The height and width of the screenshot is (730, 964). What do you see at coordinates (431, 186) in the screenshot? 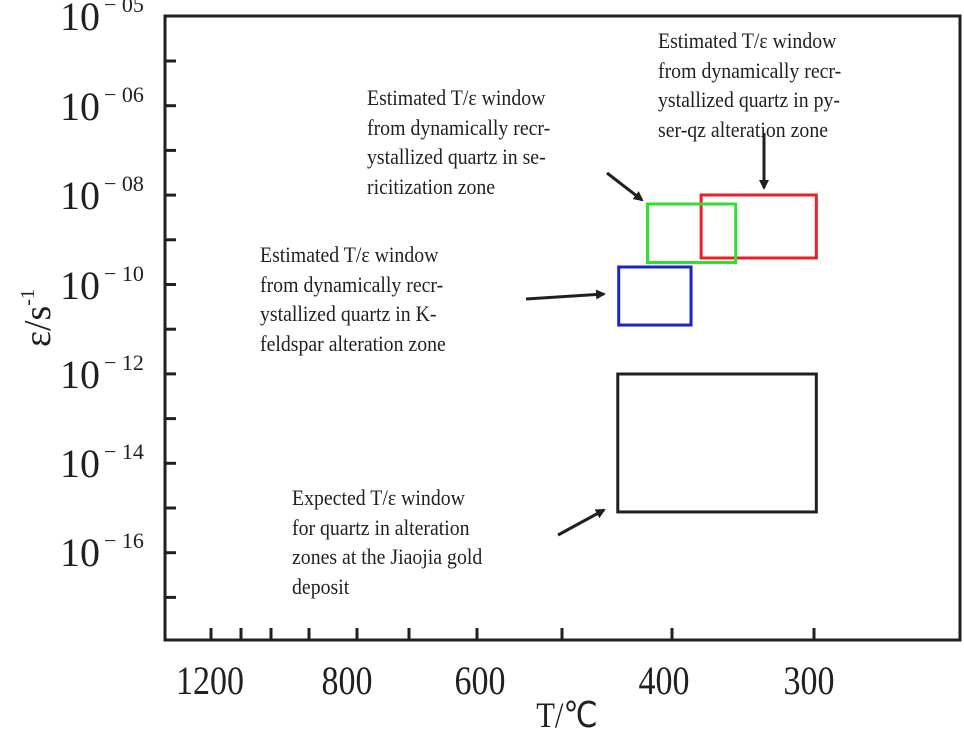
I see `annotation-line: ricitization zone` at bounding box center [431, 186].